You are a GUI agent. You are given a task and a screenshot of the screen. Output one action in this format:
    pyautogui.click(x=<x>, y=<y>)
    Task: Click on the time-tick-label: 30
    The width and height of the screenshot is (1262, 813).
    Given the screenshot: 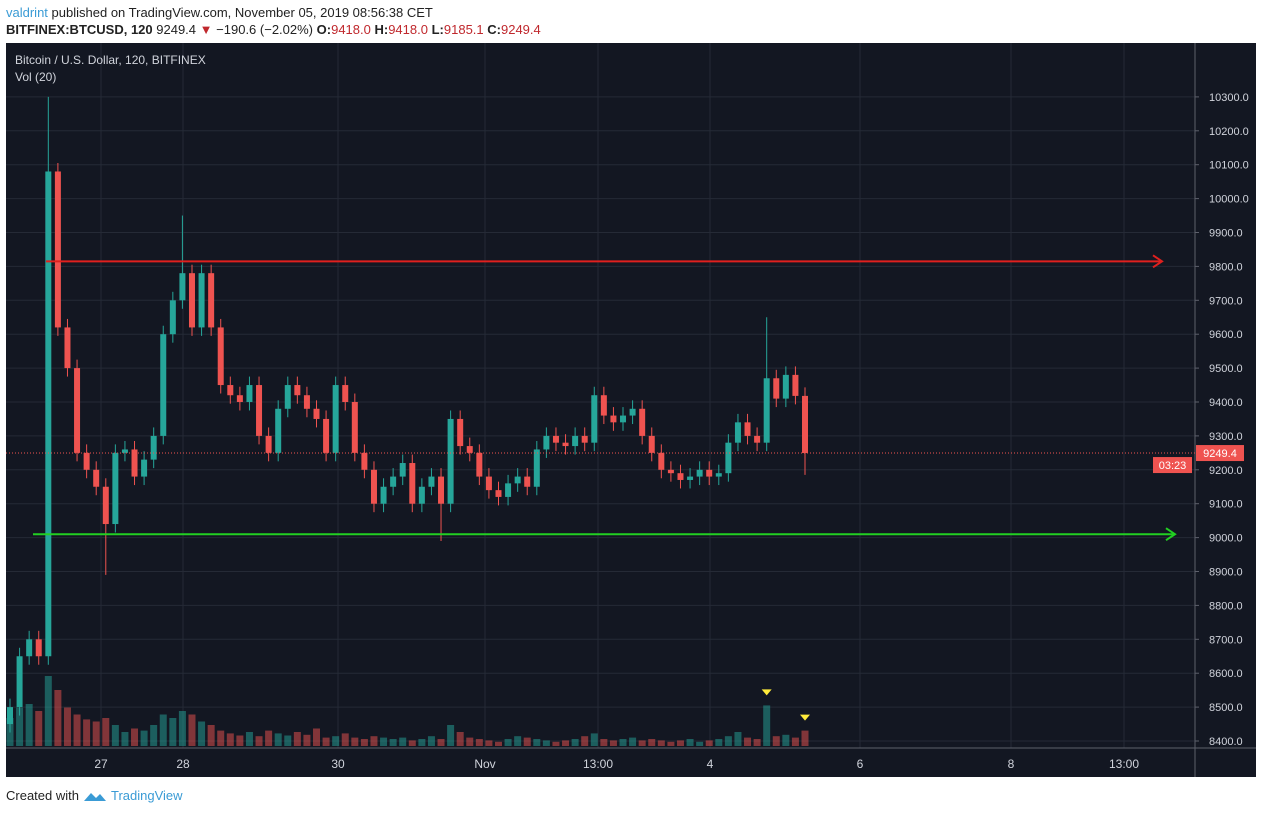 What is the action you would take?
    pyautogui.click(x=338, y=764)
    